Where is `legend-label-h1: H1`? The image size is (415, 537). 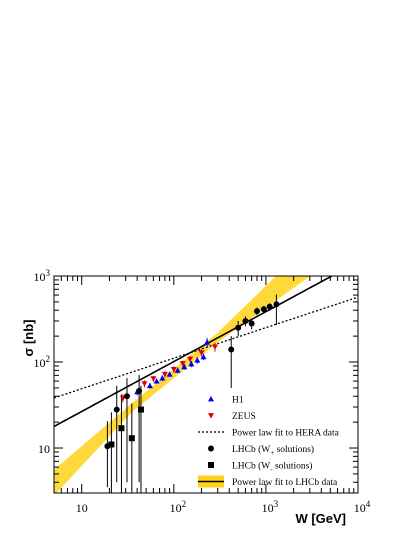 legend-label-h1: H1 is located at coordinates (238, 401).